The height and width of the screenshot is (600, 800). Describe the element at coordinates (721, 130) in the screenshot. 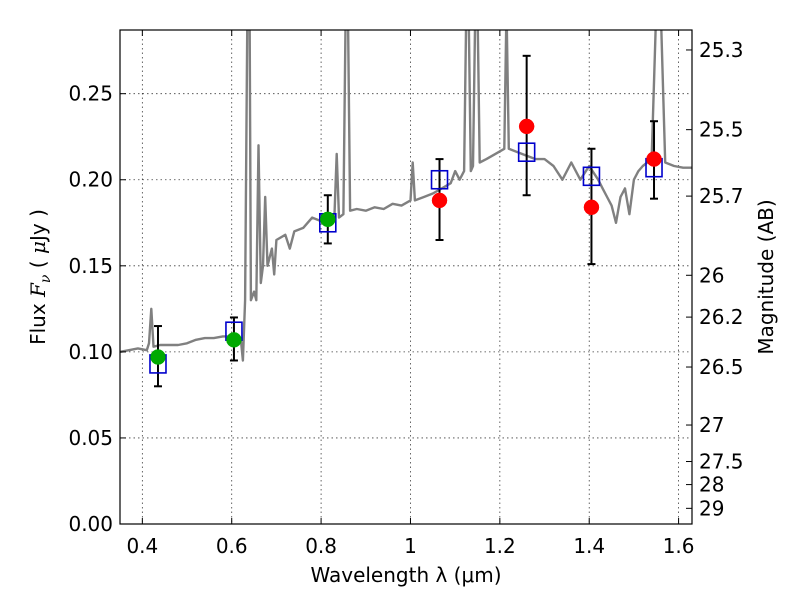

I see `mag-tick-label: 25.5` at that location.